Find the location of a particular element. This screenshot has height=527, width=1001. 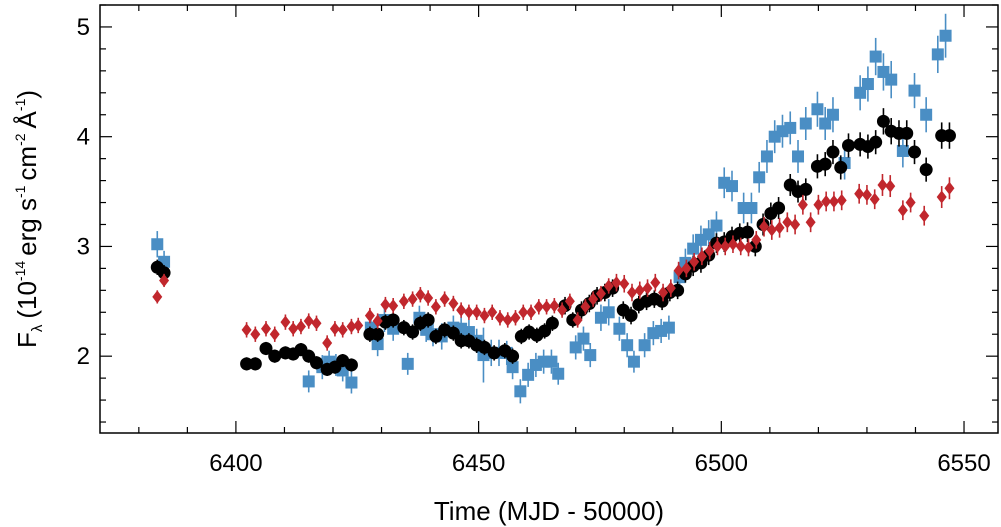

y-axis-label-sub: λ is located at coordinates (37, 328).